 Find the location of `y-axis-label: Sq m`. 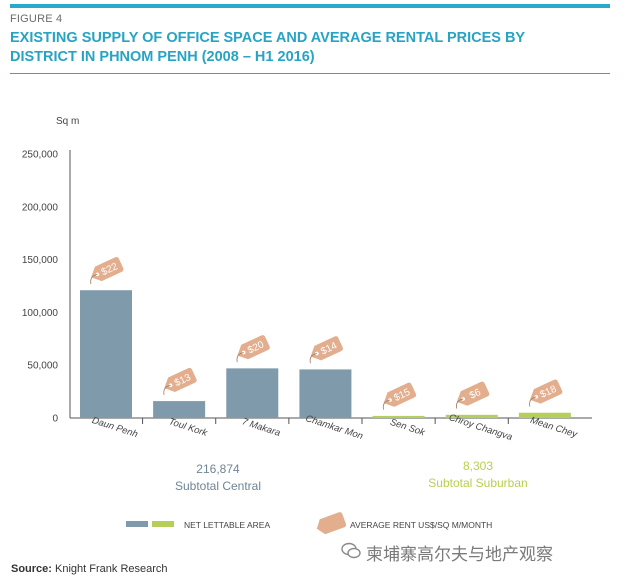

y-axis-label: Sq m is located at coordinates (67, 121).